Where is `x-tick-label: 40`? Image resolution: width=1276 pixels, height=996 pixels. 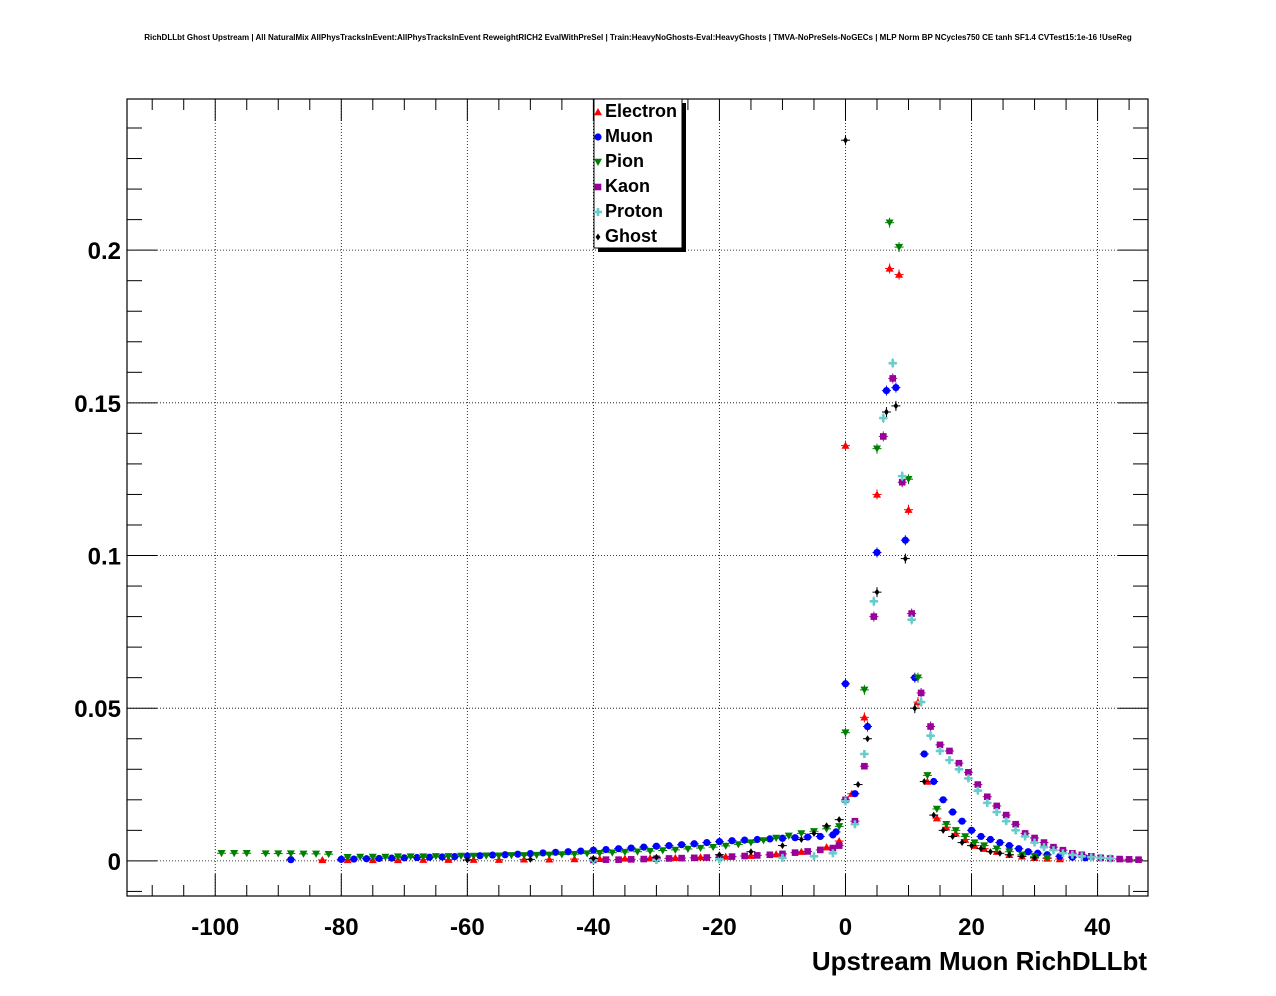 x-tick-label: 40 is located at coordinates (1097, 927).